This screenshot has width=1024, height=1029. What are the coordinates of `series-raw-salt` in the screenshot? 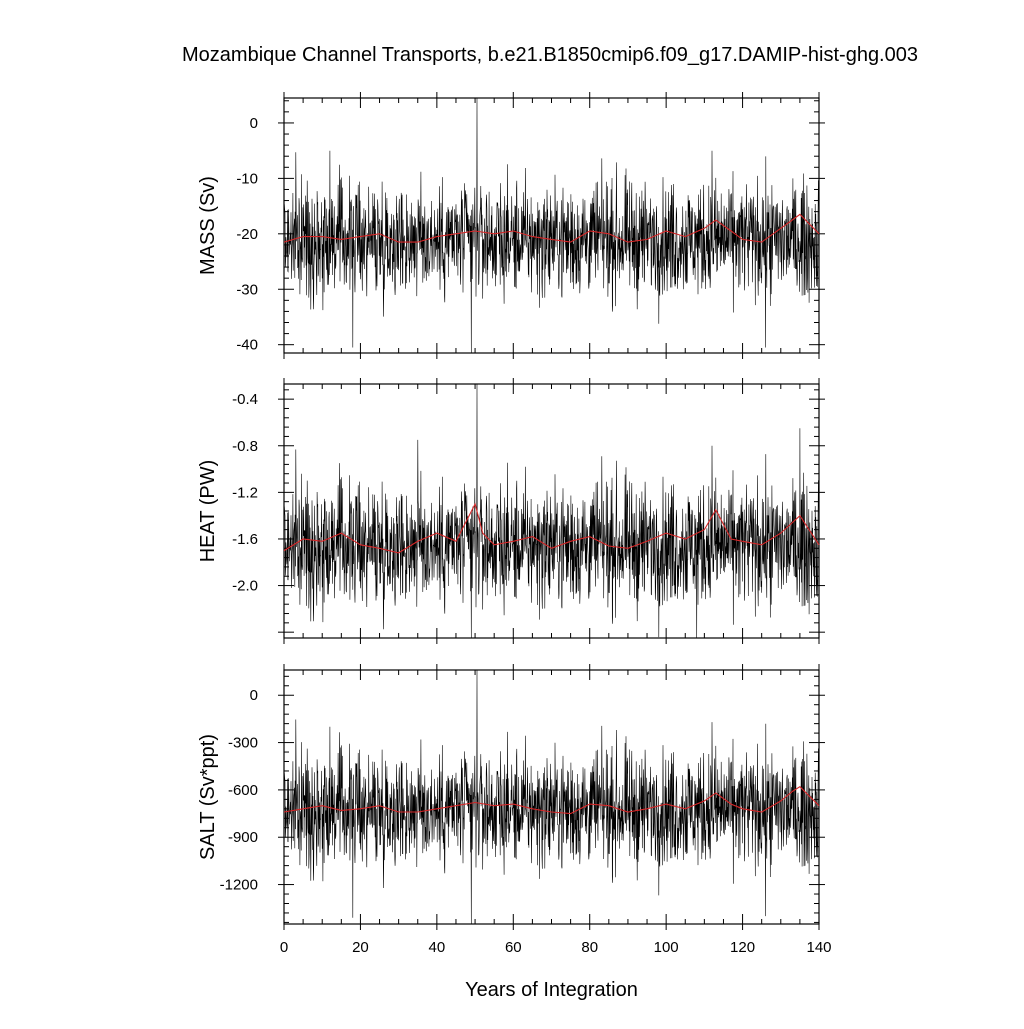 It's located at (551, 797).